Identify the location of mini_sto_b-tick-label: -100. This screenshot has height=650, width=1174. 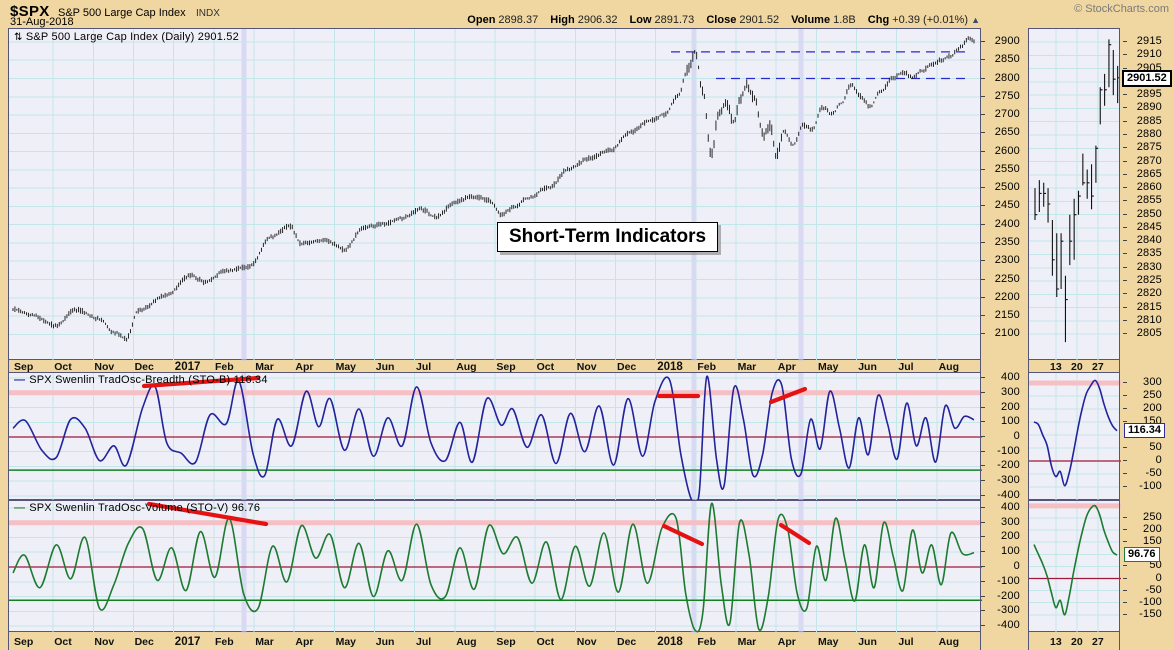
(1150, 486).